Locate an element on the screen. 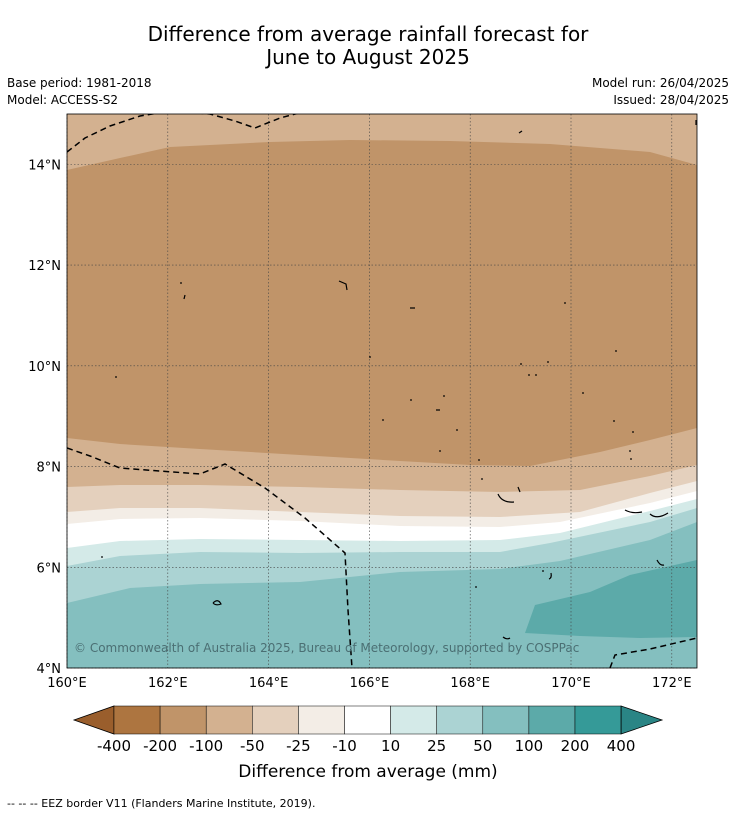 The width and height of the screenshot is (736, 816). longitude-label: 160°E is located at coordinates (67, 683).